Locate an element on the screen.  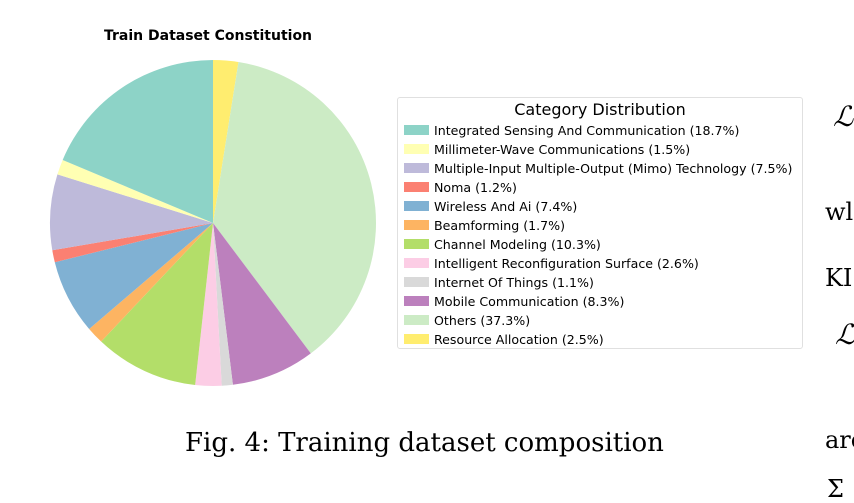
legend-item: Millimeter-Wave Communications (1.5%) is located at coordinates (547, 149).